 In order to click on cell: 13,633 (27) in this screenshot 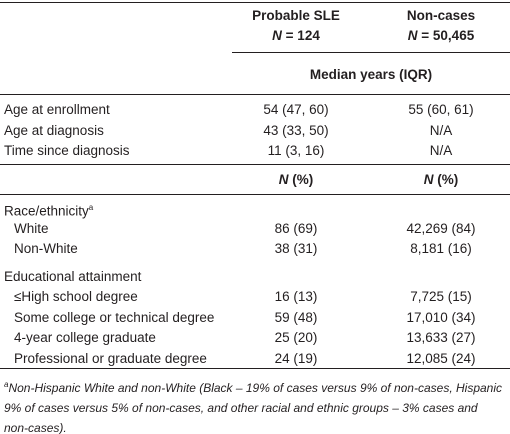, I will do `click(441, 337)`.